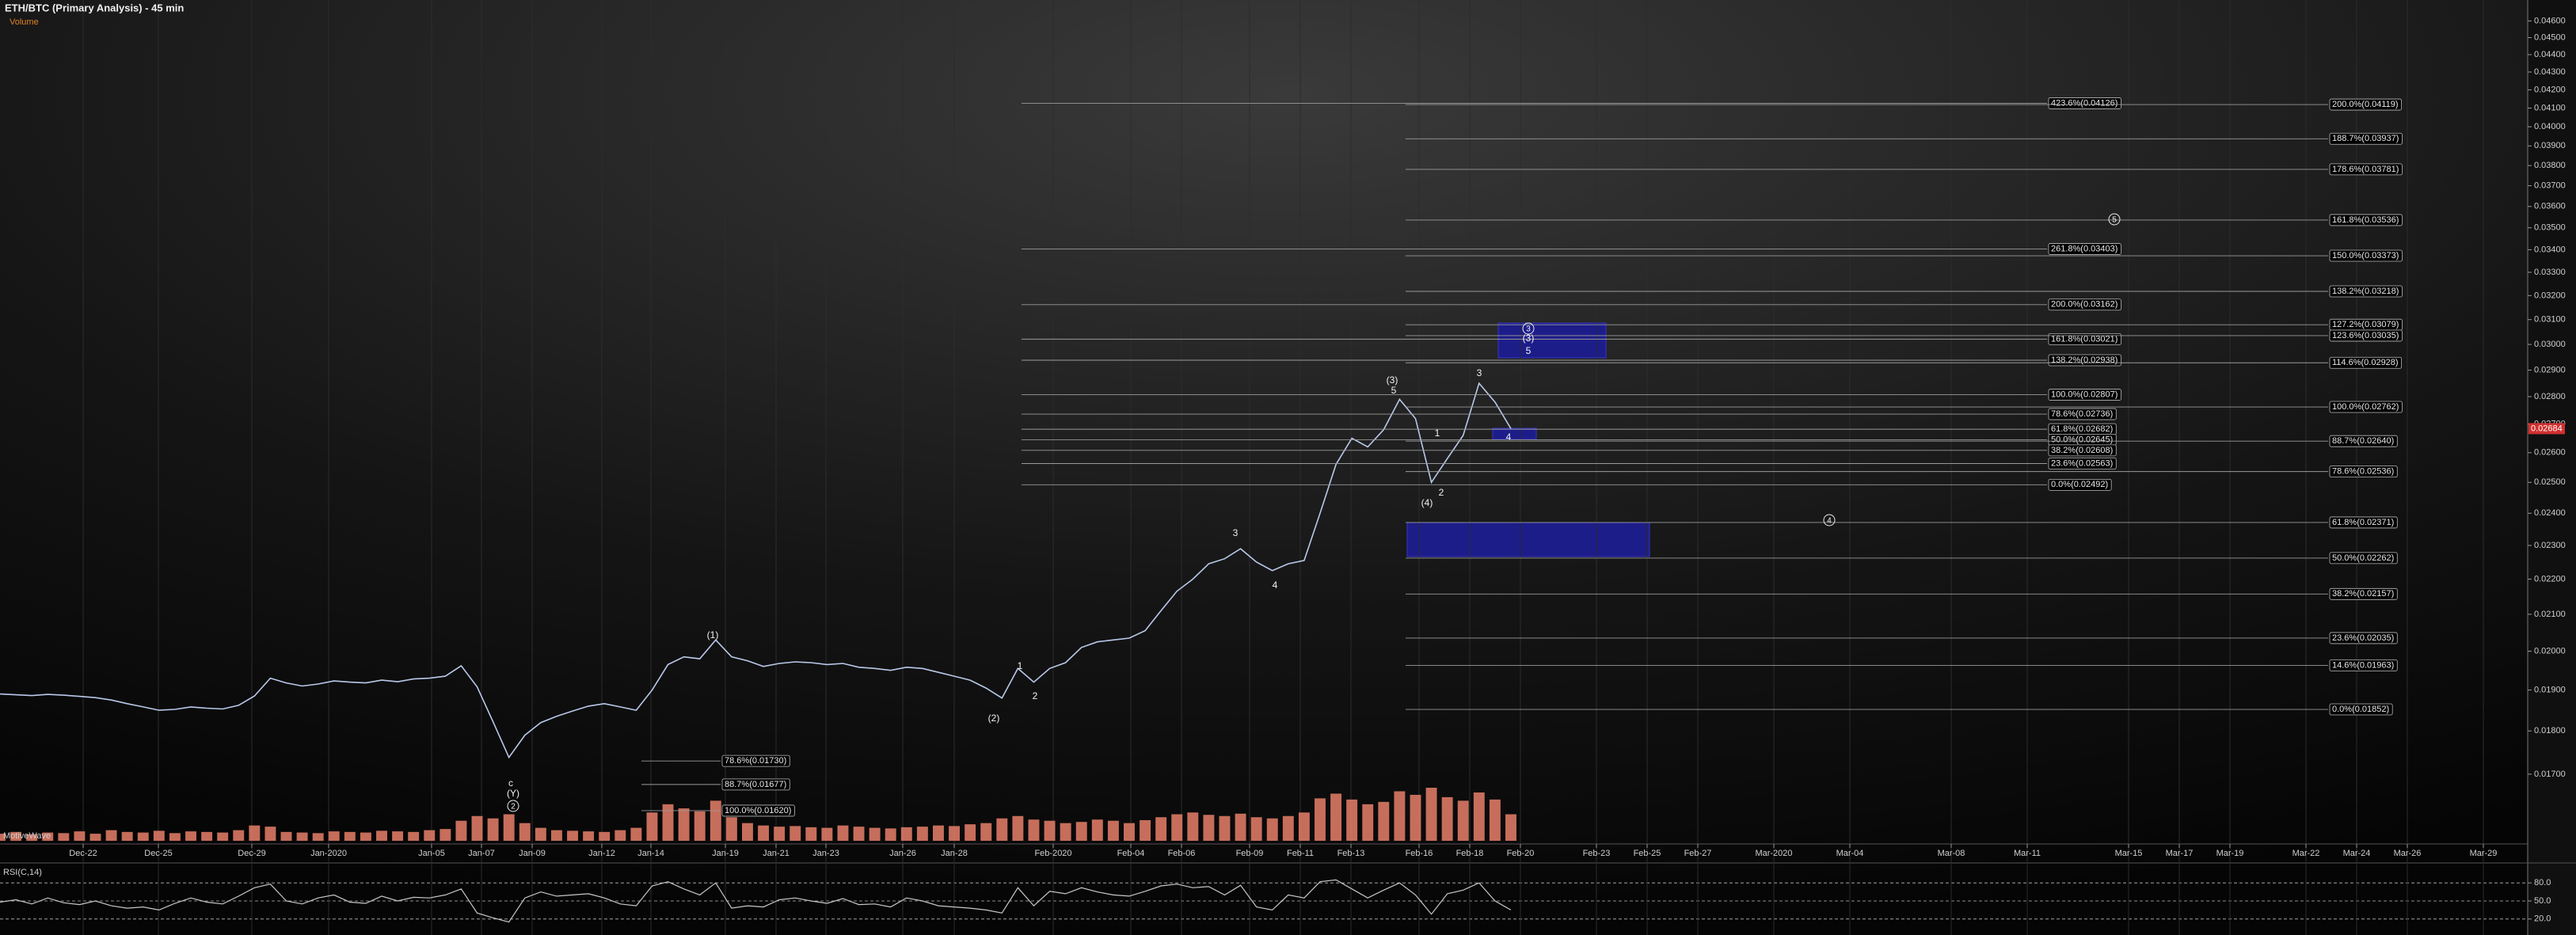  What do you see at coordinates (2546, 429) in the screenshot?
I see `last-price-tag` at bounding box center [2546, 429].